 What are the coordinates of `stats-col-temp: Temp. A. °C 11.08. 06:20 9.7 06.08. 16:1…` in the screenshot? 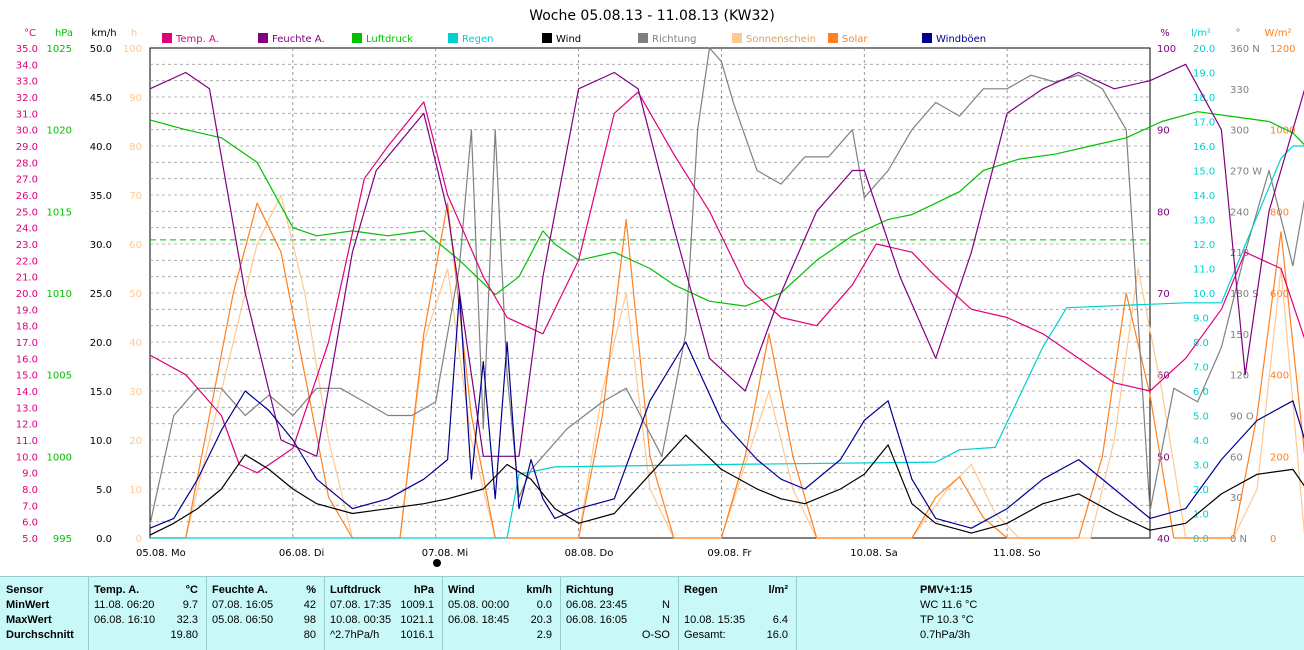 It's located at (147, 613).